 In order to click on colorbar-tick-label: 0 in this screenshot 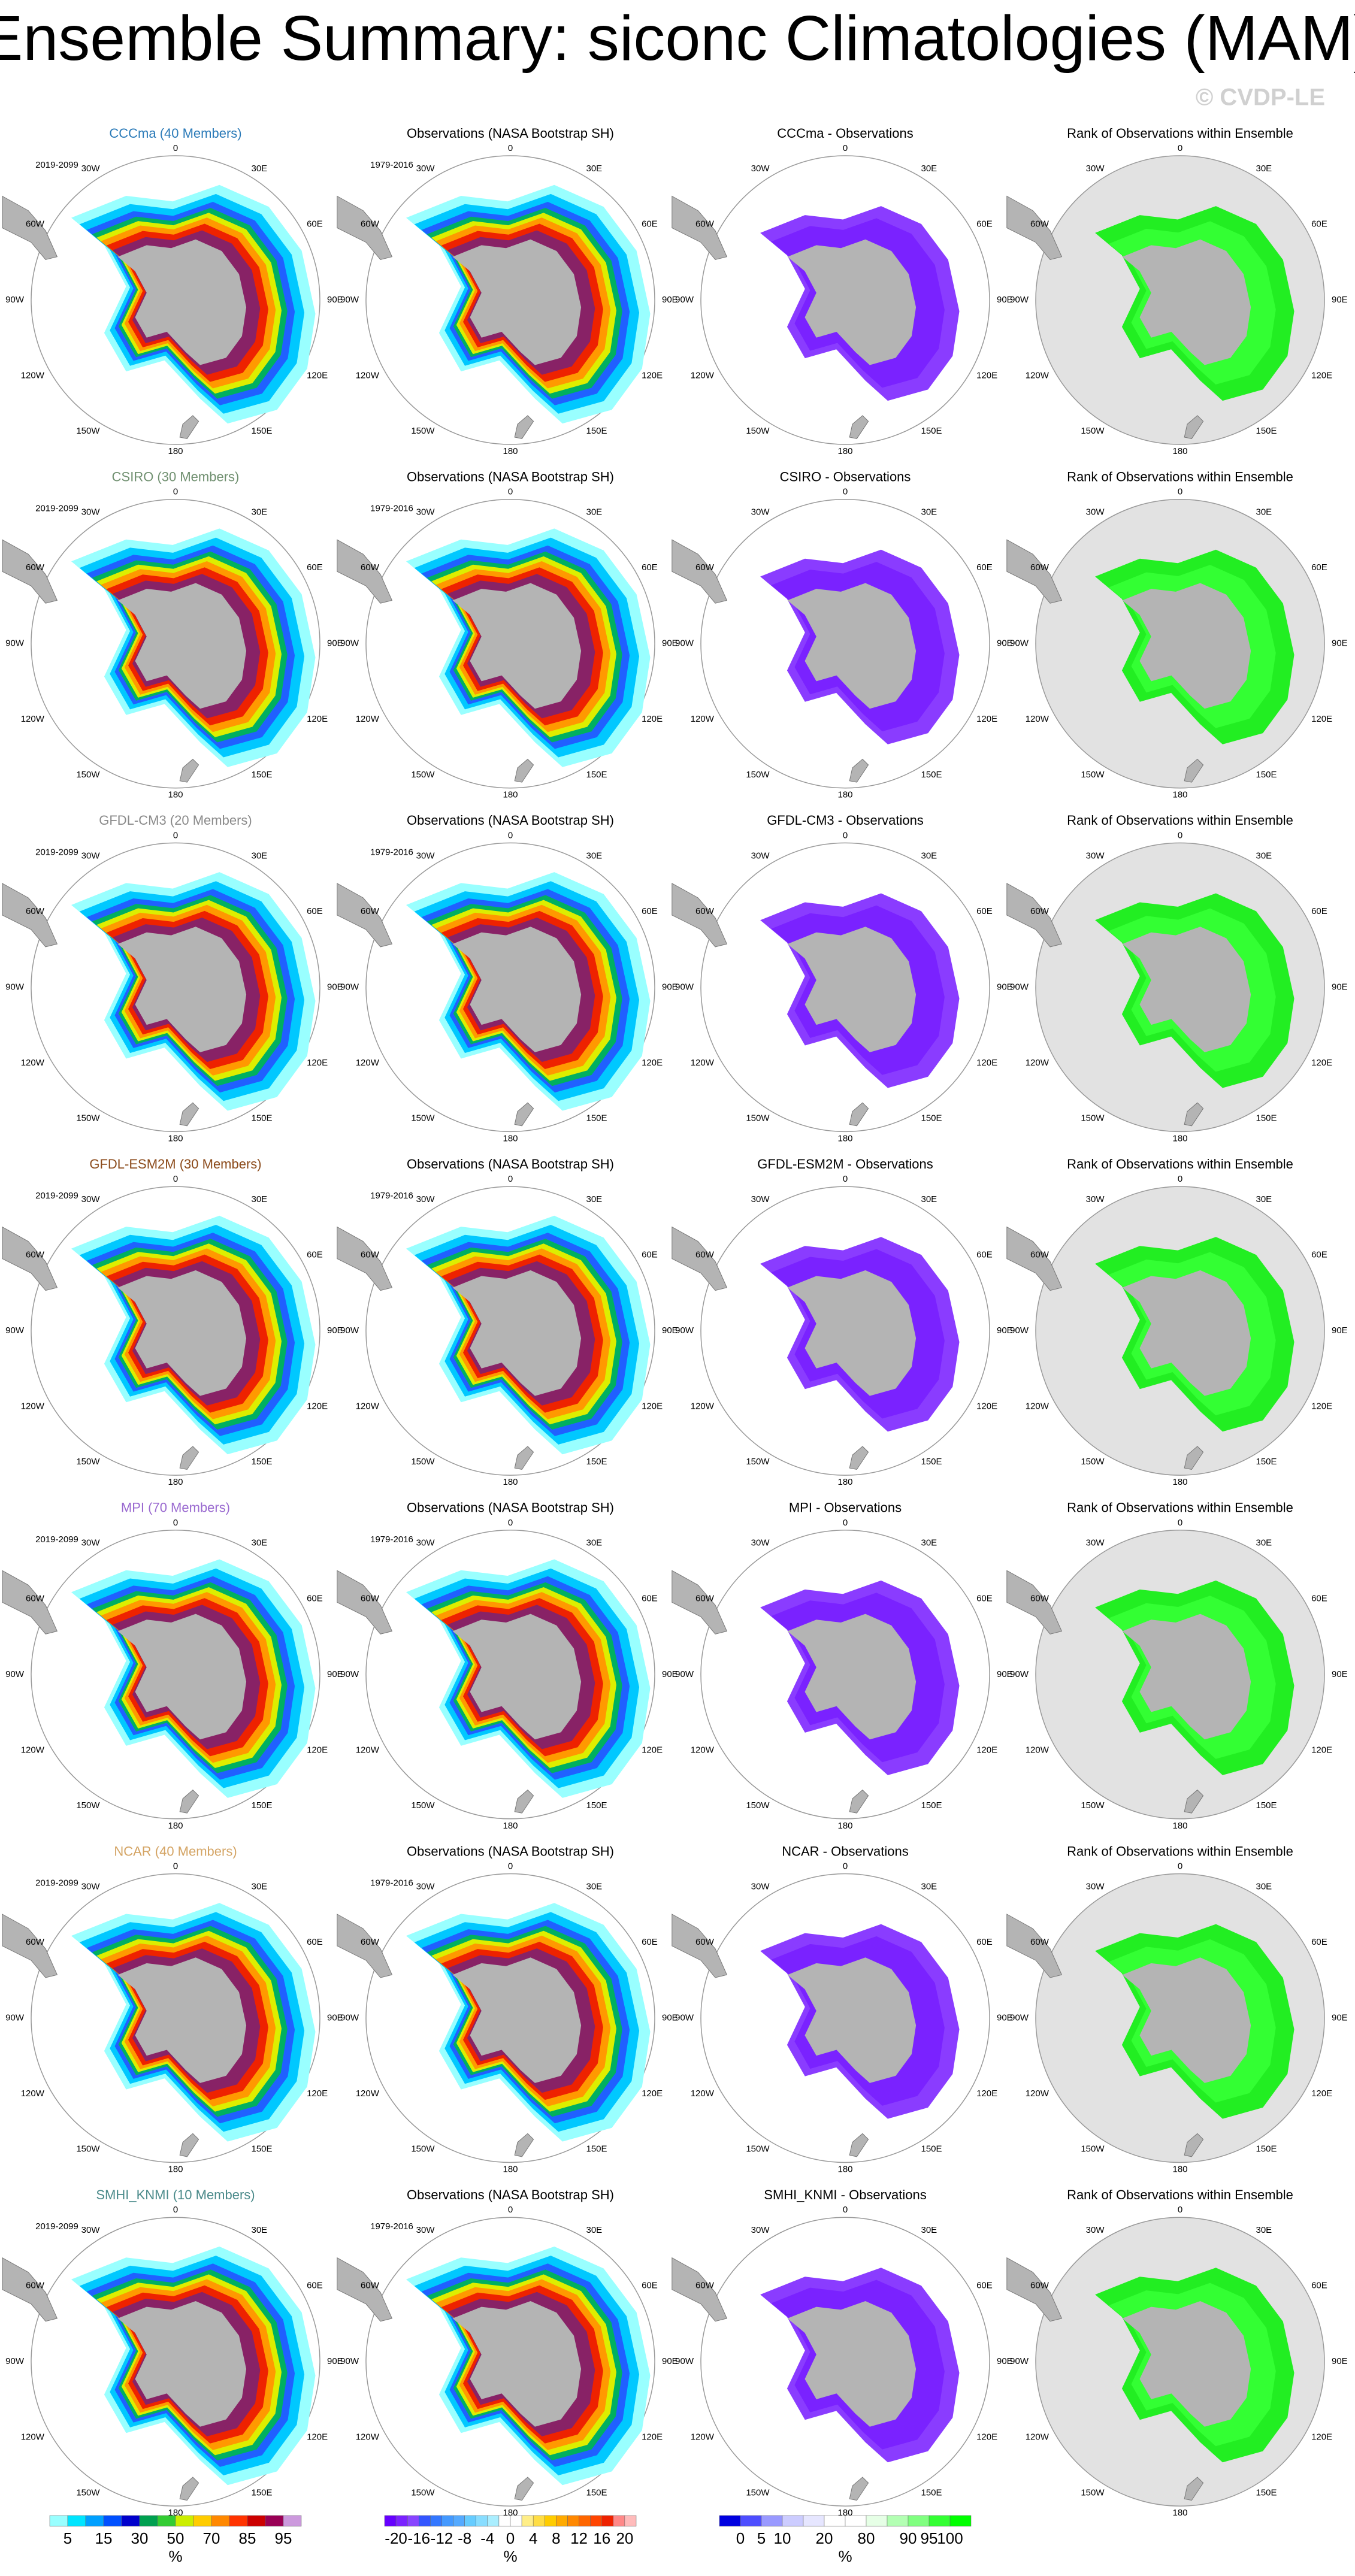, I will do `click(511, 2538)`.